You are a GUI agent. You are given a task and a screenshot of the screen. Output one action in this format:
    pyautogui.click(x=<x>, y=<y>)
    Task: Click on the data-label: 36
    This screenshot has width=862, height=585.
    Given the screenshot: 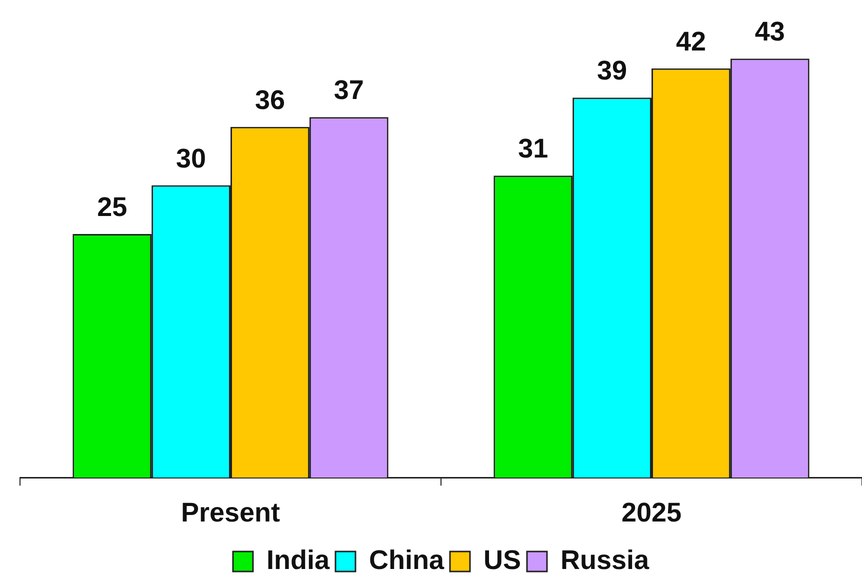 What is the action you would take?
    pyautogui.click(x=269, y=99)
    